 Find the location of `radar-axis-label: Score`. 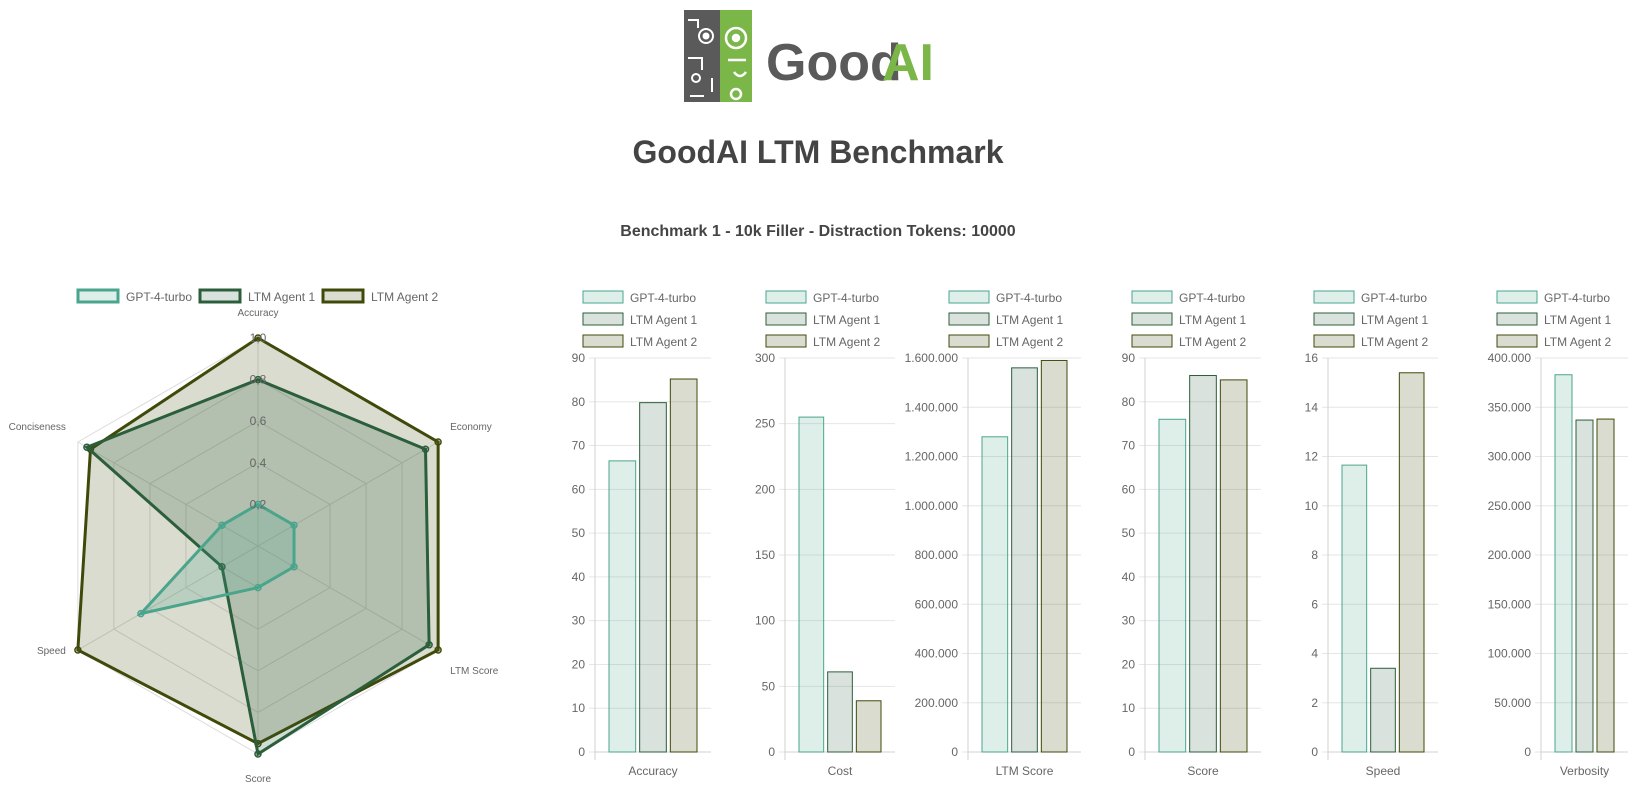

radar-axis-label: Score is located at coordinates (258, 779).